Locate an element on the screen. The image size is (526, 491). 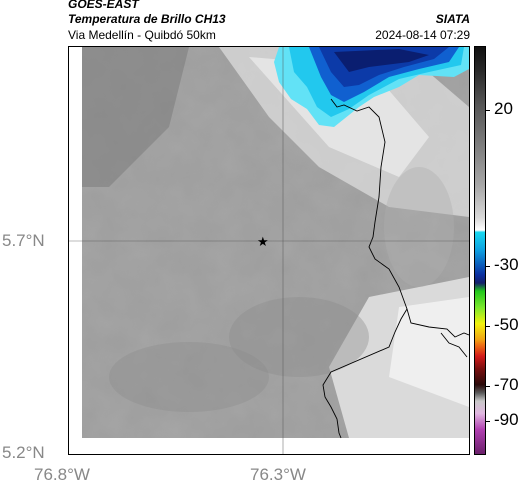
timestamp-label: 2024-08-14 07:29 is located at coordinates (422, 35).